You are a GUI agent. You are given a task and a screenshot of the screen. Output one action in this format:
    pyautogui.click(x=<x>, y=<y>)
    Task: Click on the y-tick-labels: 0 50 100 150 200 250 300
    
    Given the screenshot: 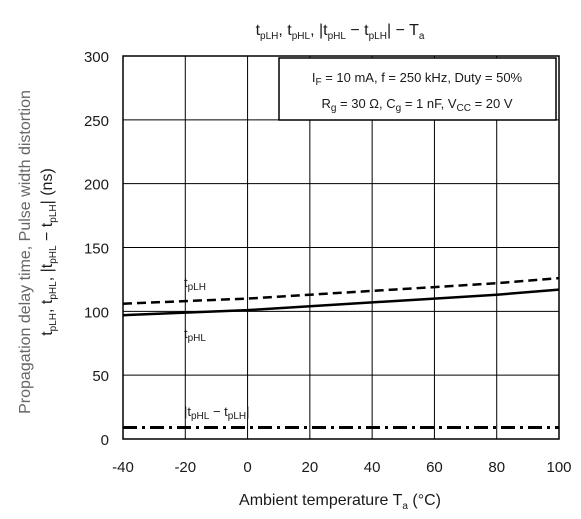 What is the action you would take?
    pyautogui.click(x=96, y=249)
    